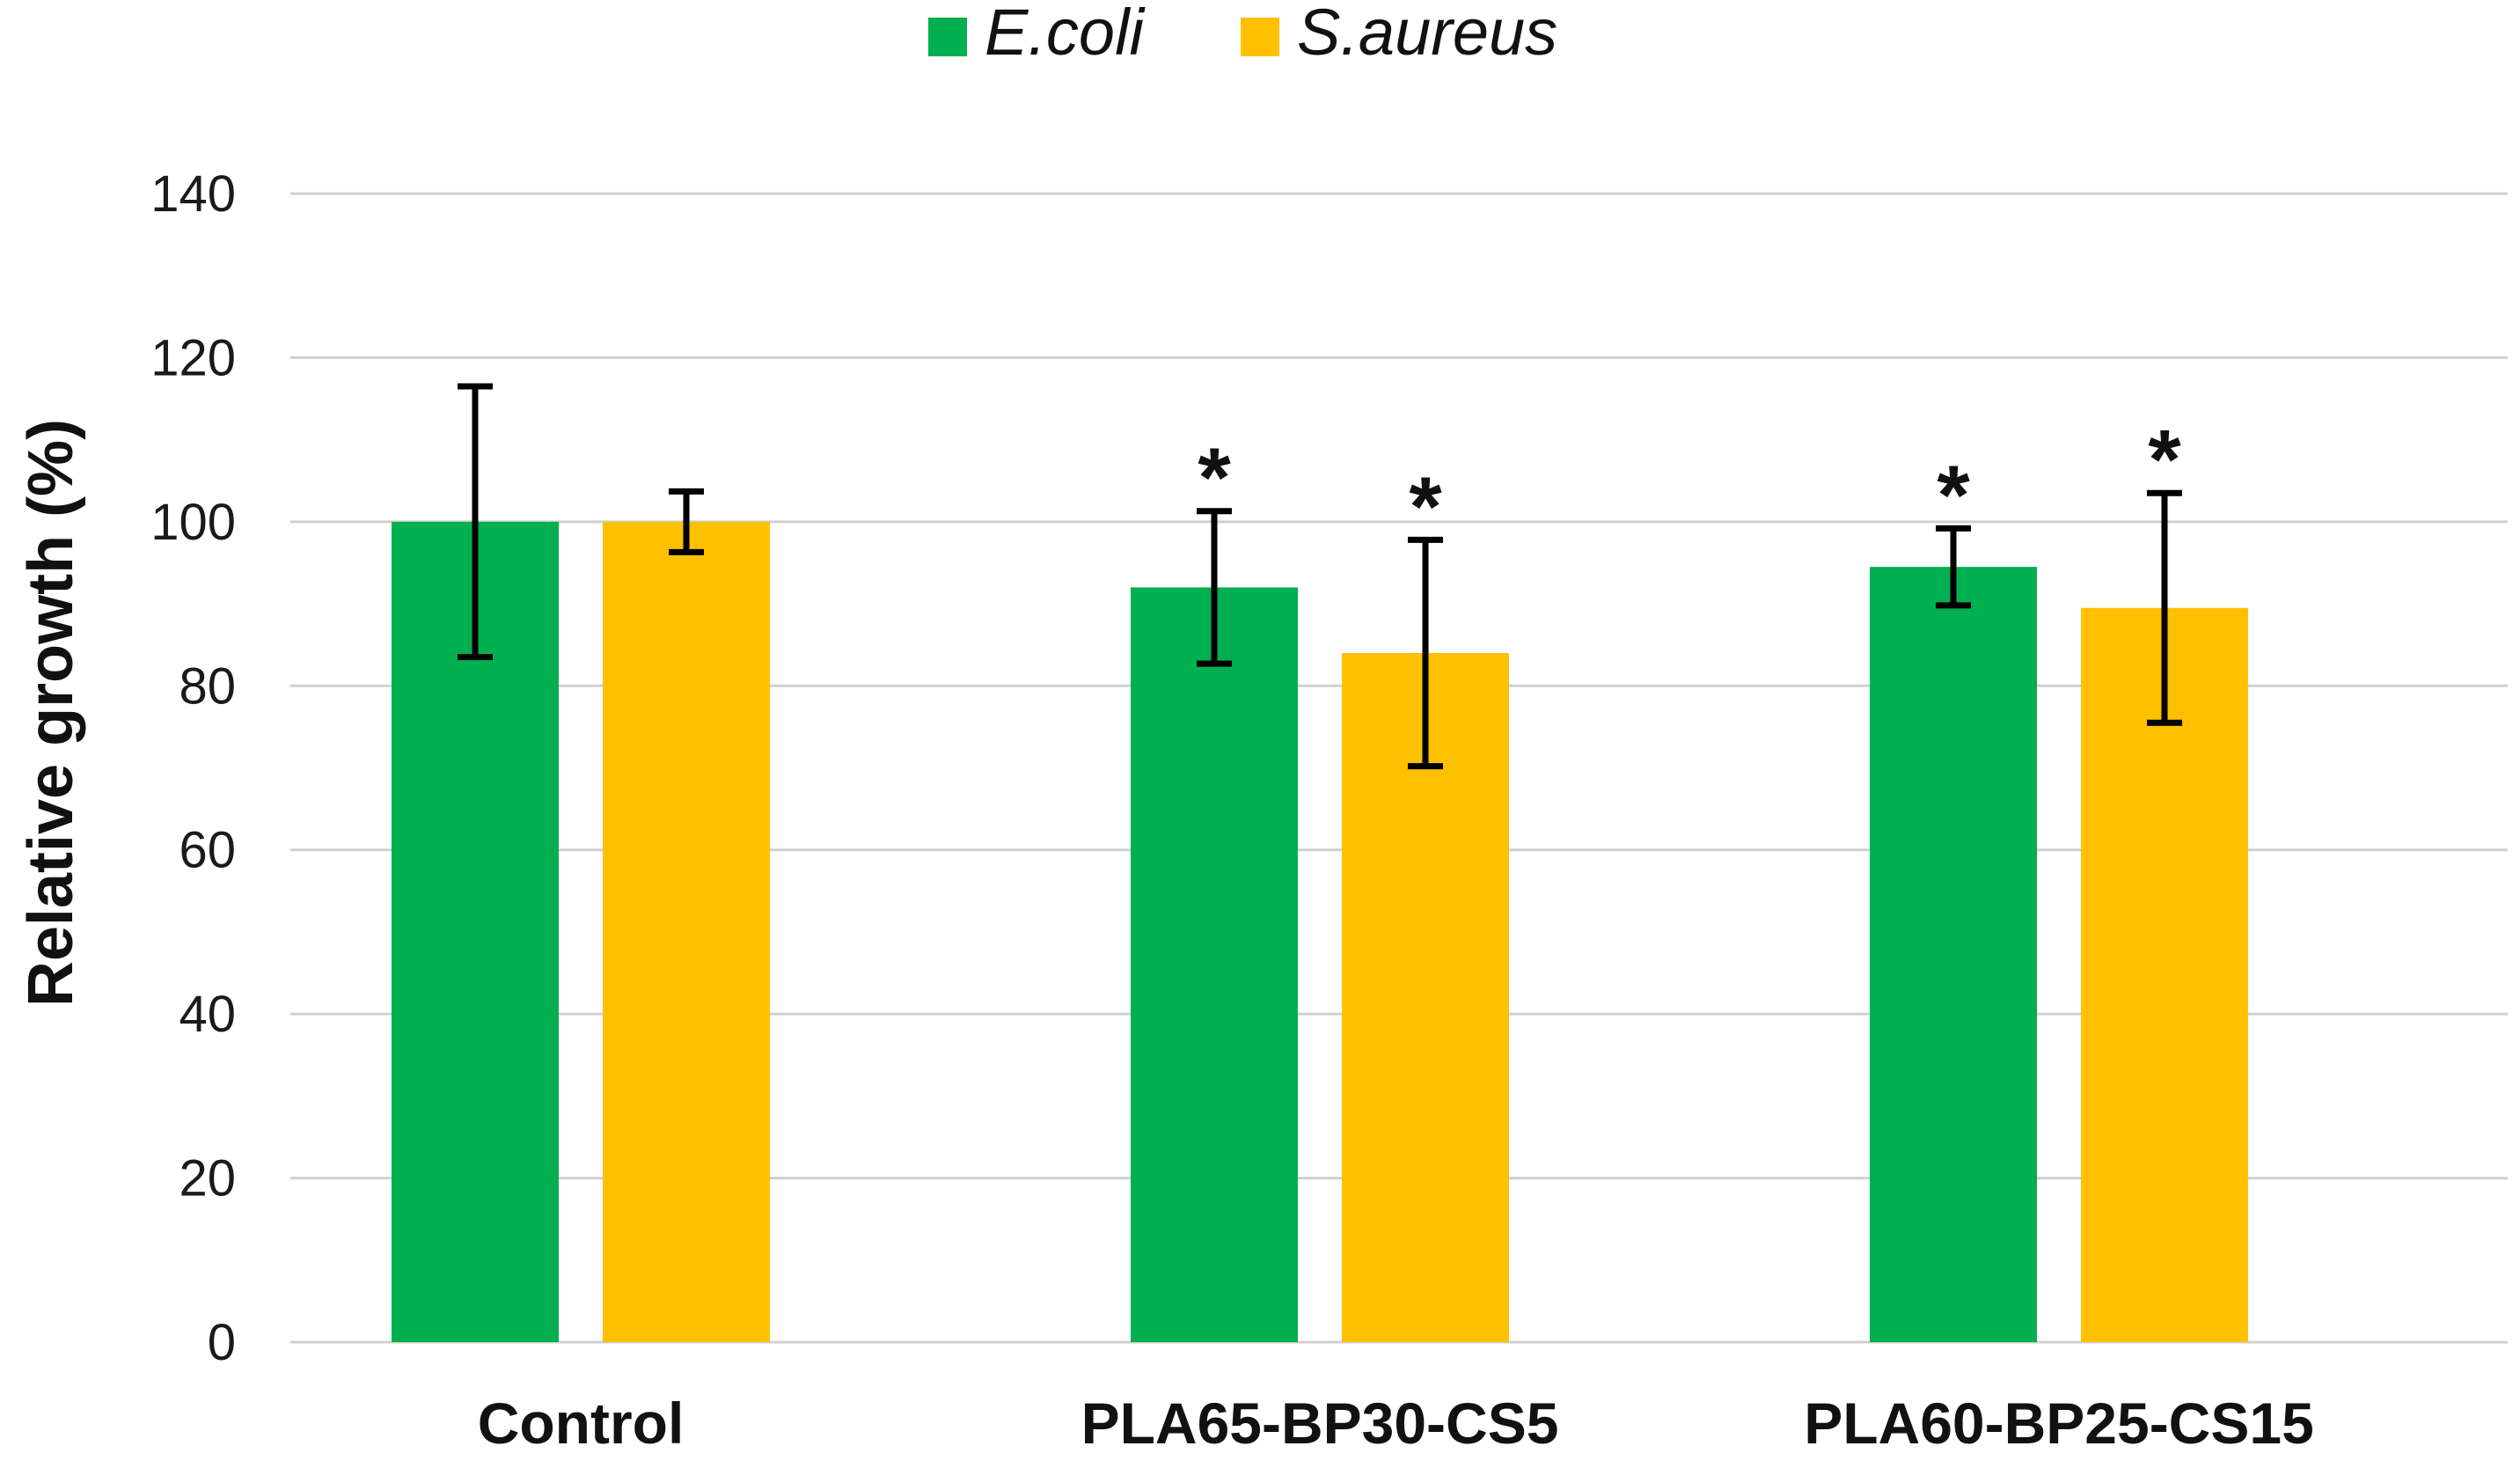  What do you see at coordinates (1427, 34) in the screenshot?
I see `legend-label: S.aureus` at bounding box center [1427, 34].